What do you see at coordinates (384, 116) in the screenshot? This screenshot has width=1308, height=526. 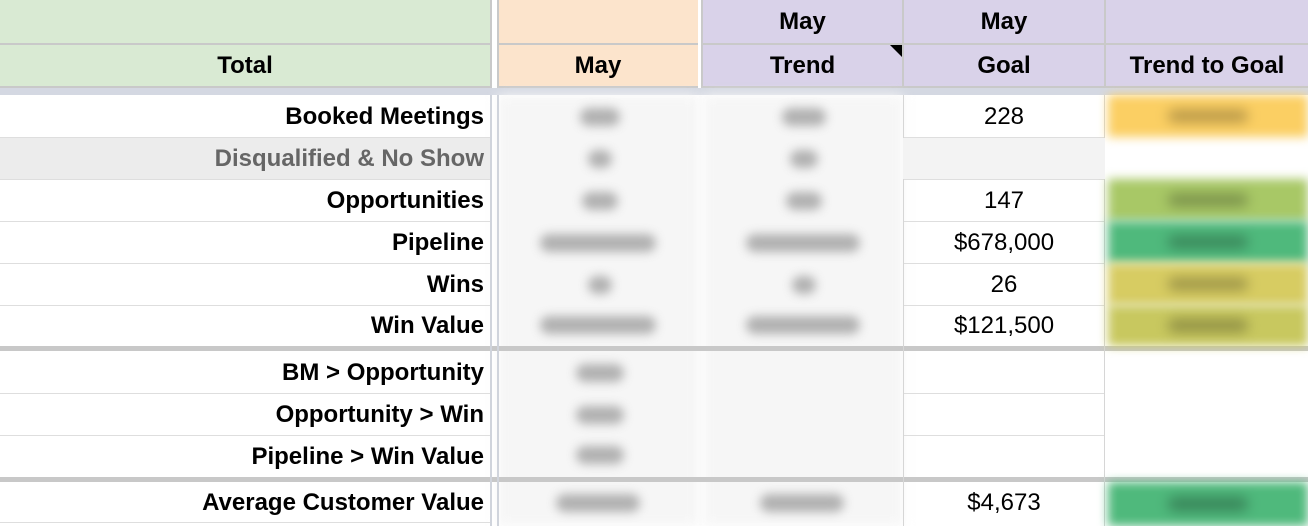 I see `row-label-booked-meetings: Booked Meetings` at bounding box center [384, 116].